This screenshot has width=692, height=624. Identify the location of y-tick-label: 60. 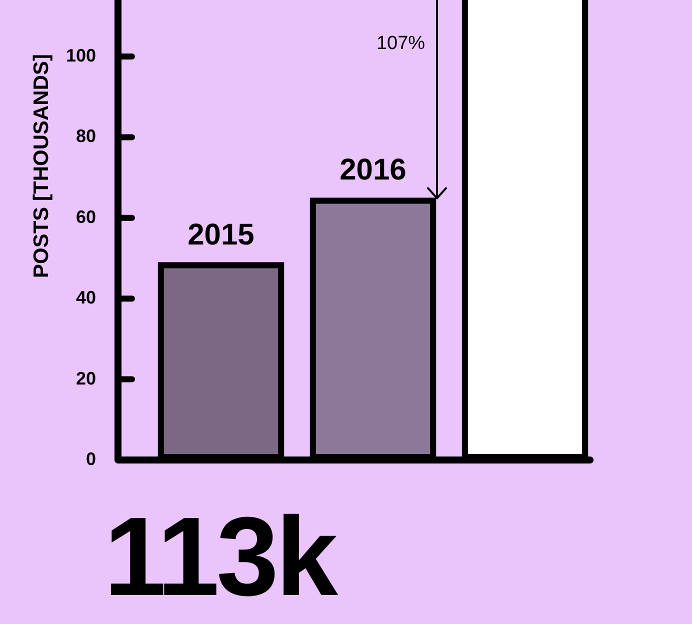
(86, 216).